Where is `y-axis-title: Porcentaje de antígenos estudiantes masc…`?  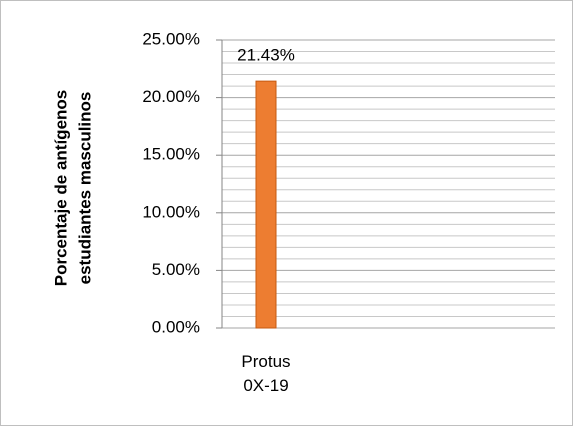 y-axis-title: Porcentaje de antígenos estudiantes masc… is located at coordinates (72, 188).